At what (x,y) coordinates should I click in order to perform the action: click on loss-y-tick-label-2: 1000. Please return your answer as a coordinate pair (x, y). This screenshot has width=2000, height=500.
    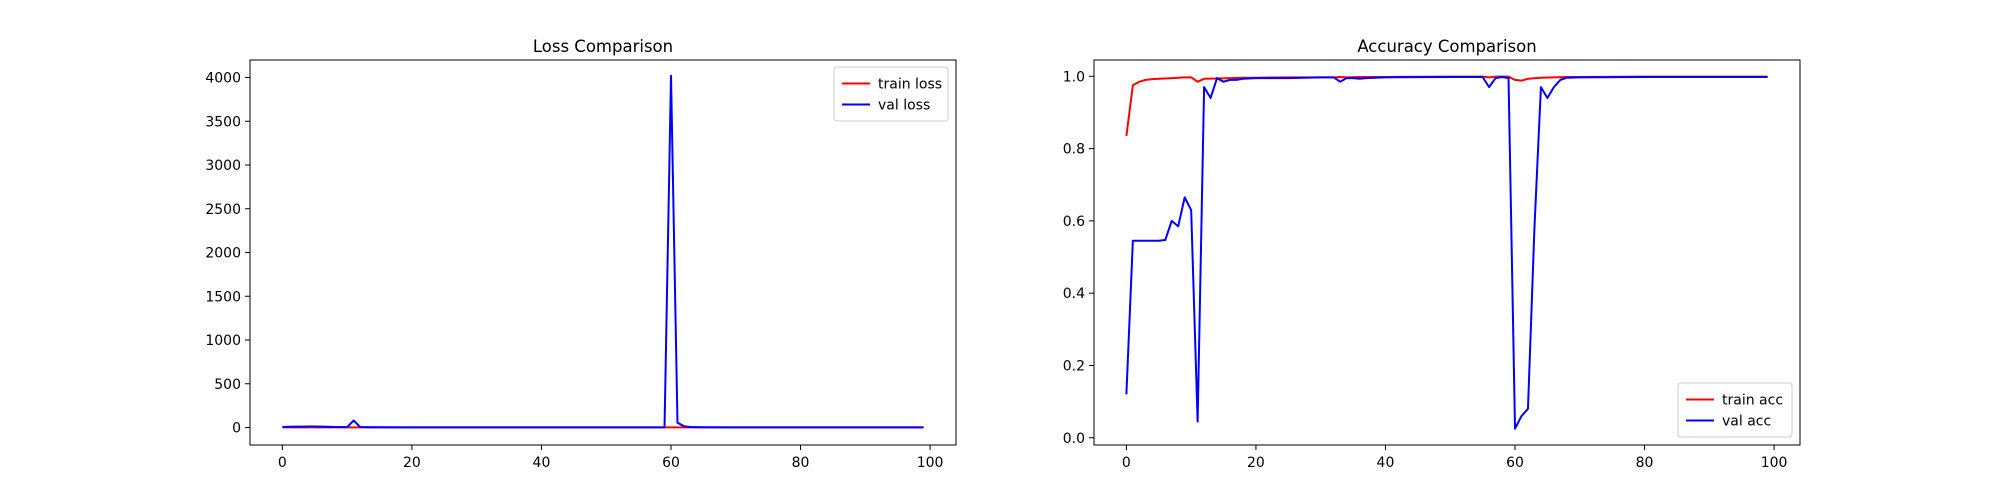
    Looking at the image, I should click on (223, 341).